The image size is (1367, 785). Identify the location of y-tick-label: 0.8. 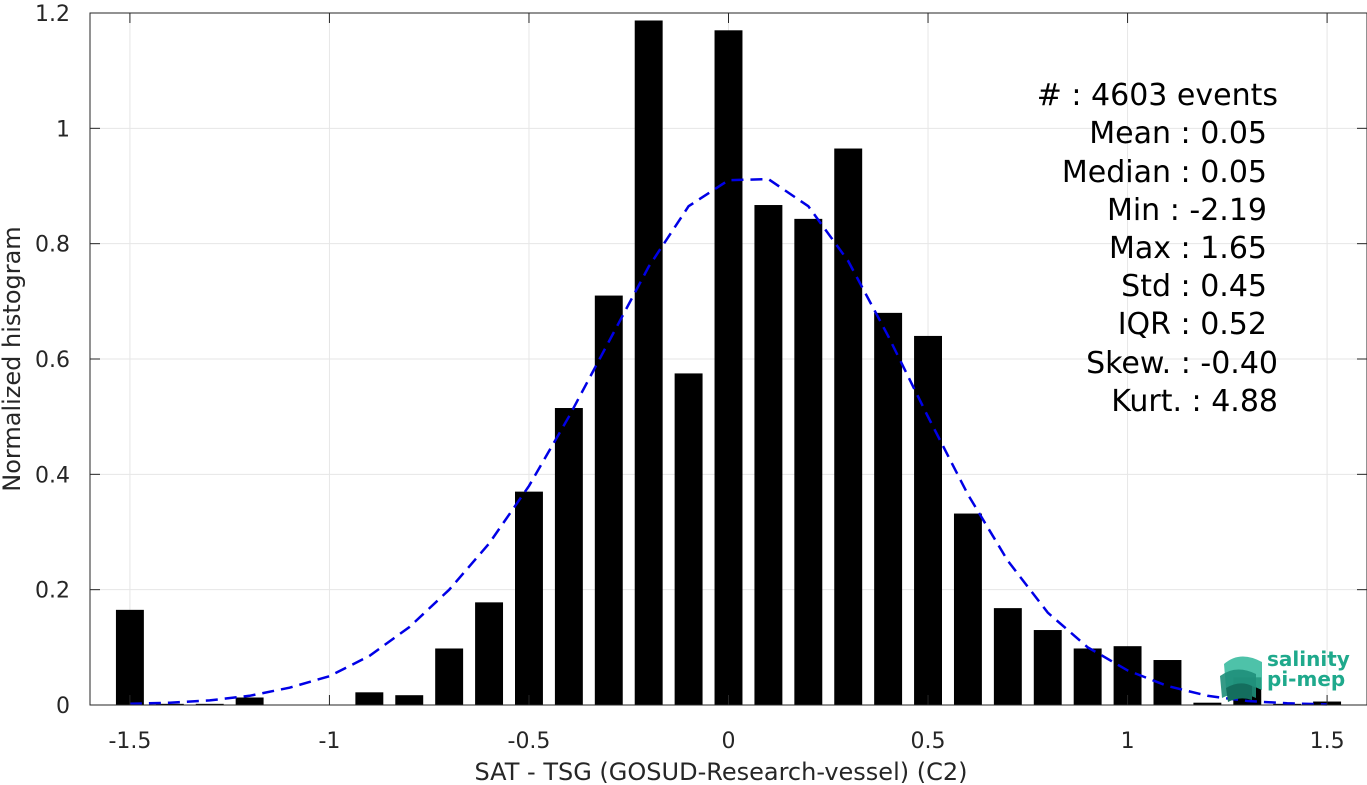
(52, 245).